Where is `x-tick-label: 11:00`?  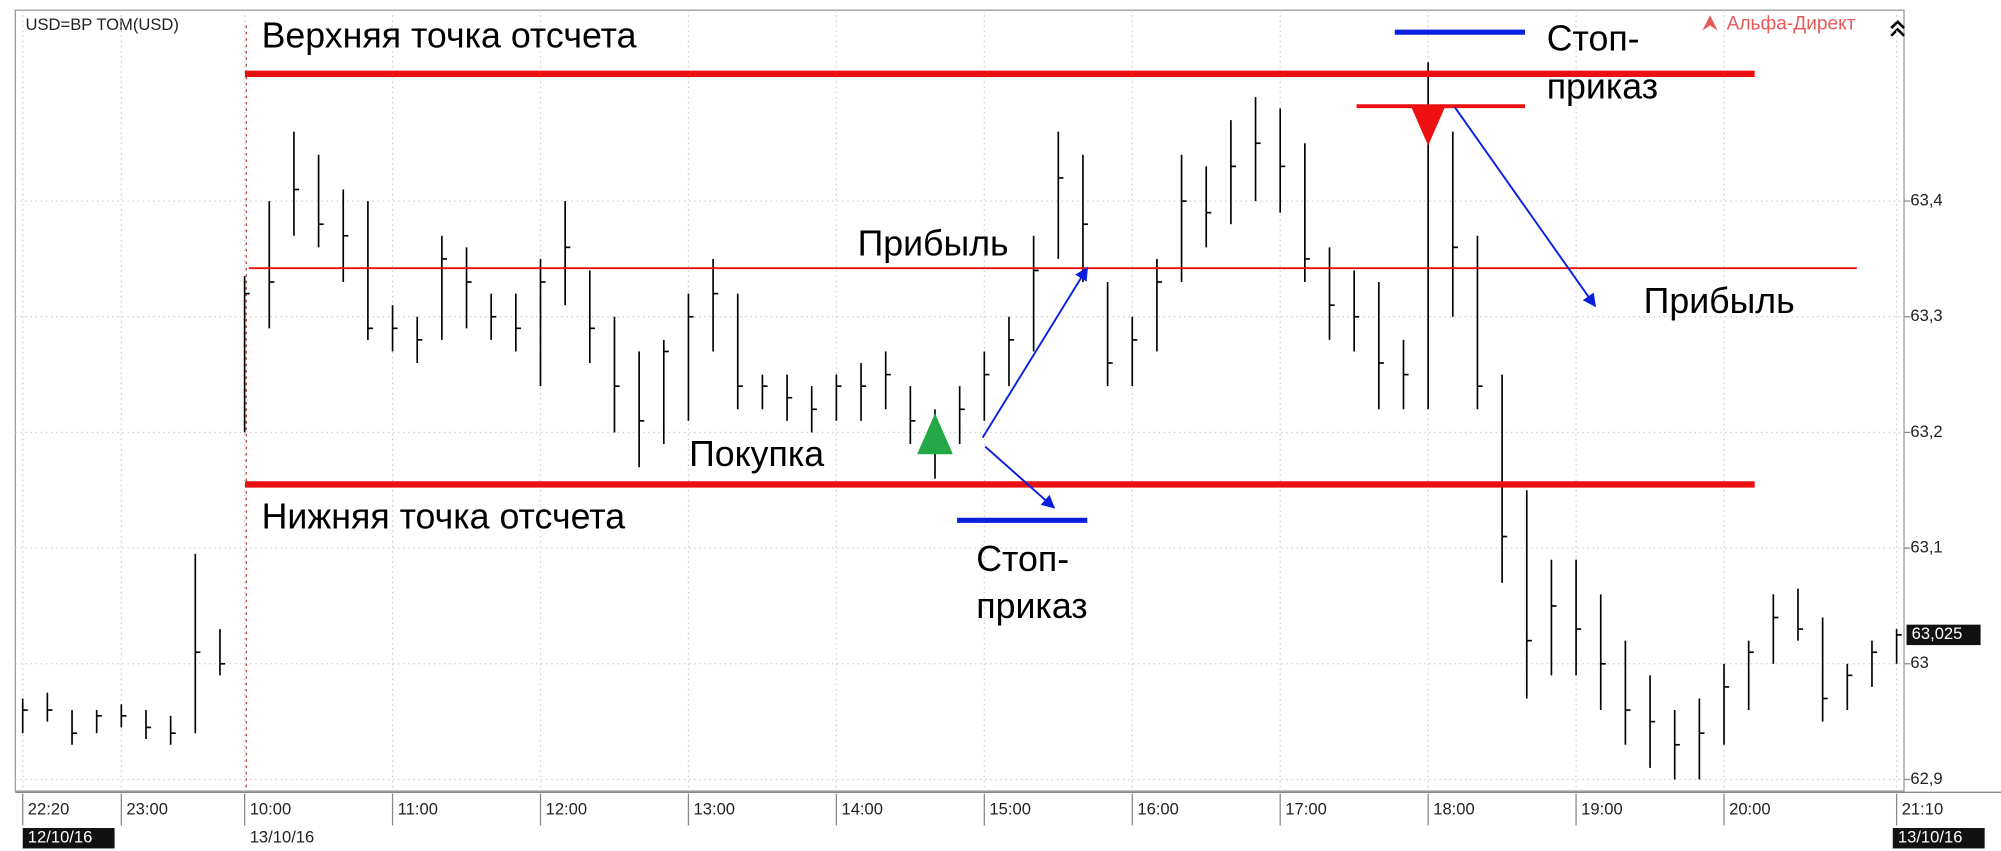 x-tick-label: 11:00 is located at coordinates (418, 809).